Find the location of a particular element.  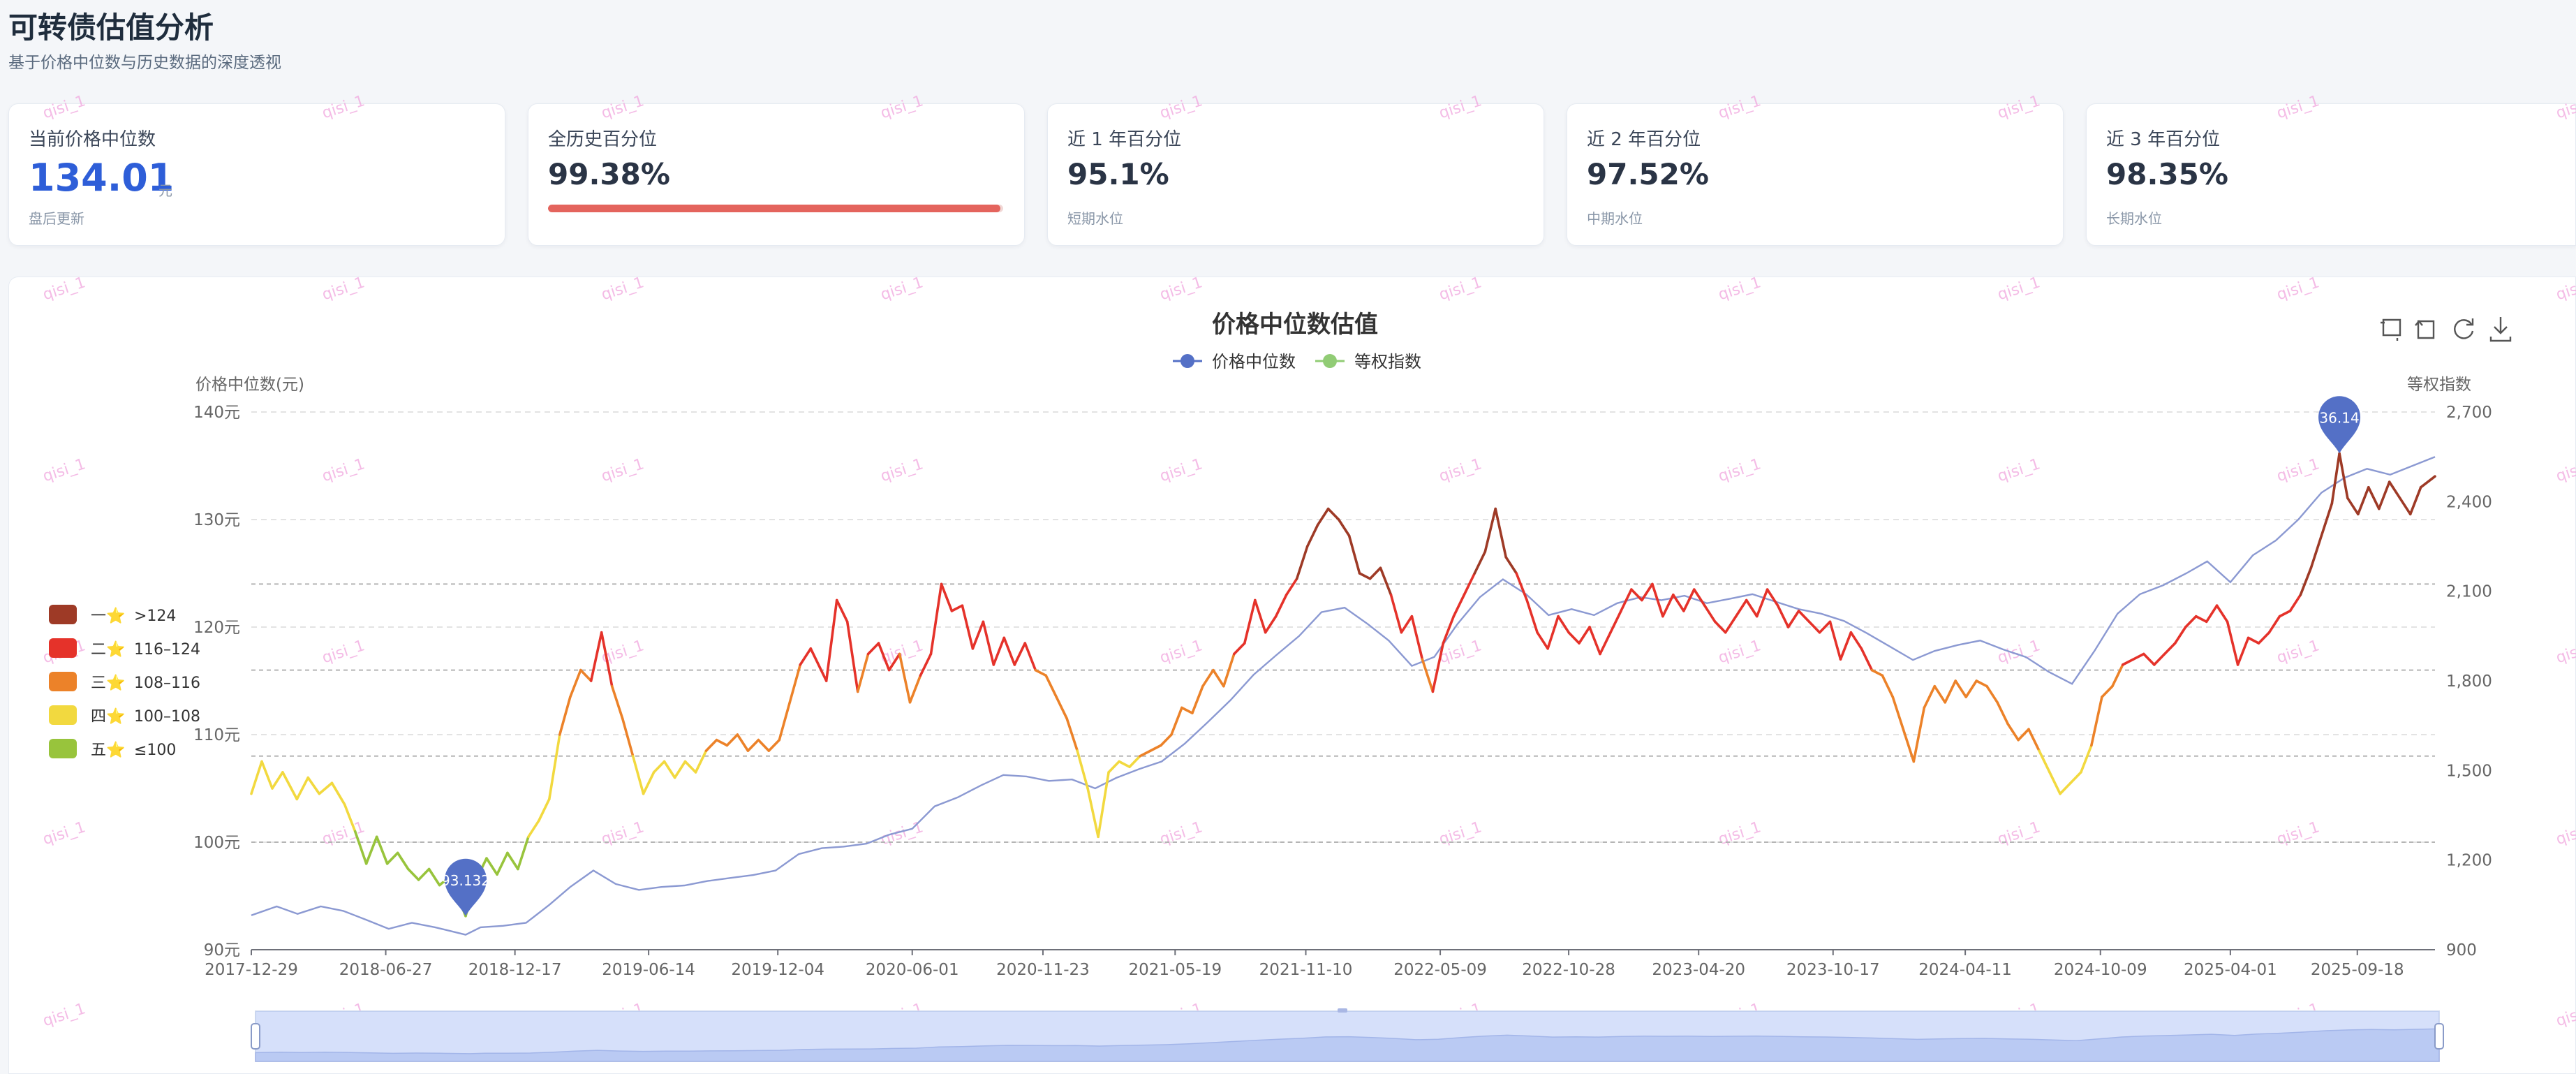

x-tick-label: 2025-09-18 is located at coordinates (2357, 970).